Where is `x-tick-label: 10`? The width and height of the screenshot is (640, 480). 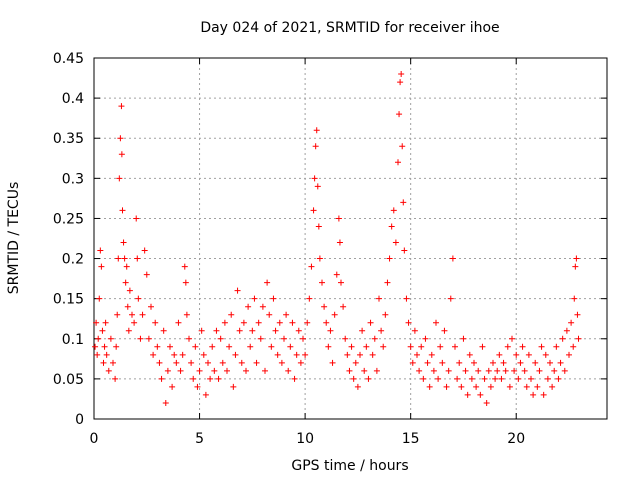 x-tick-label: 10 is located at coordinates (305, 439).